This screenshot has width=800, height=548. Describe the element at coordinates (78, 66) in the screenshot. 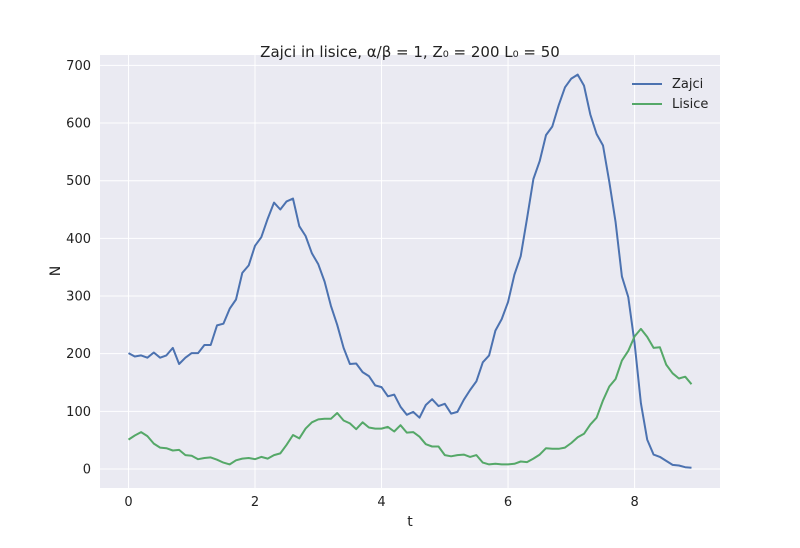

I see `y-tick-label: 700` at that location.